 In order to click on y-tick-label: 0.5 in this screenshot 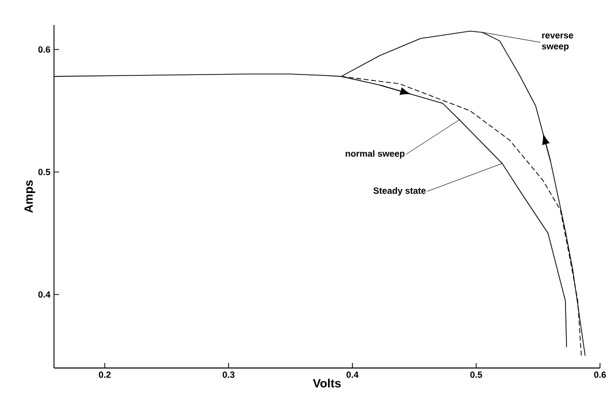, I will do `click(44, 172)`.